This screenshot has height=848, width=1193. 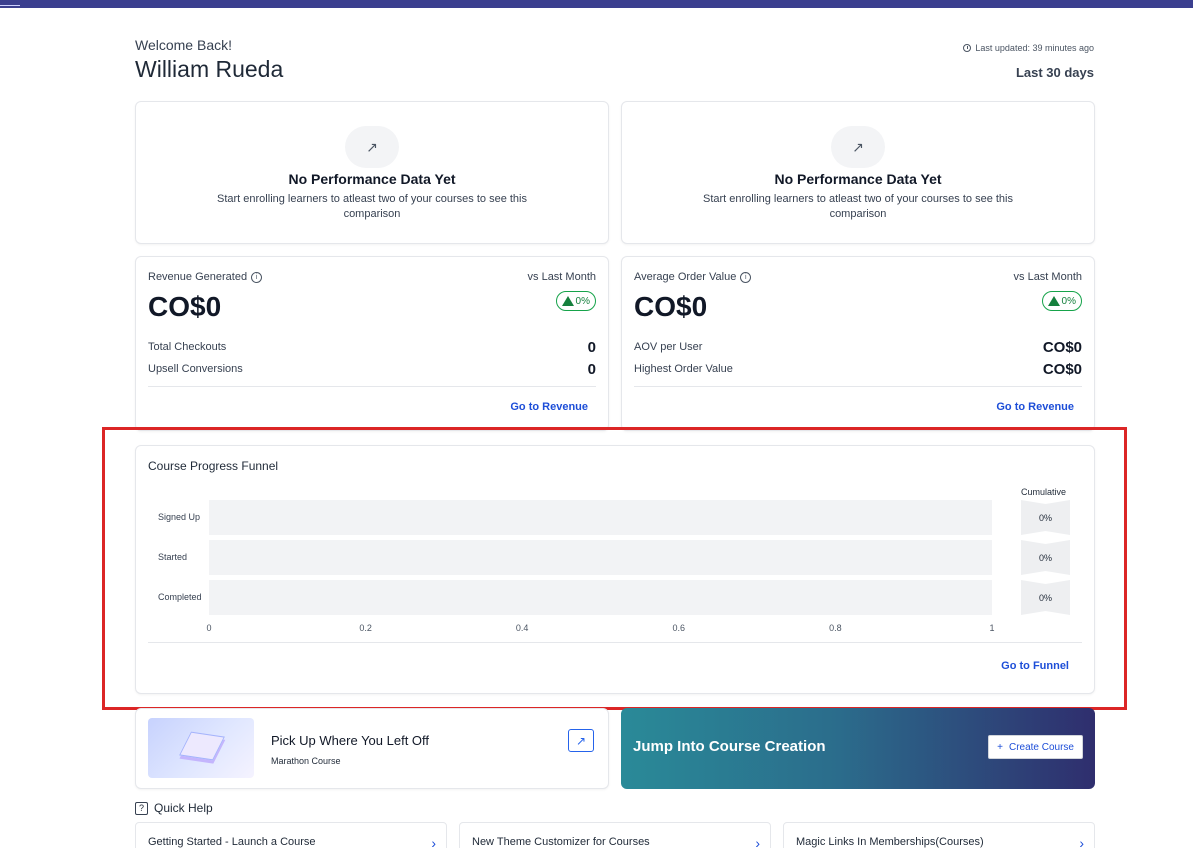 What do you see at coordinates (180, 597) in the screenshot?
I see `funnel-category-label: Completed` at bounding box center [180, 597].